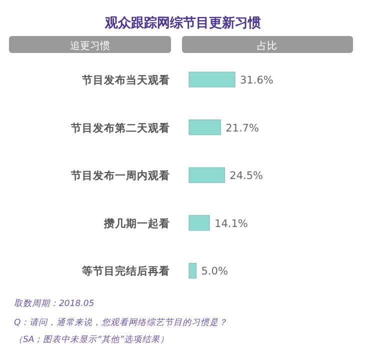 The width and height of the screenshot is (366, 359). I want to click on data-label: 31.6%, so click(257, 80).